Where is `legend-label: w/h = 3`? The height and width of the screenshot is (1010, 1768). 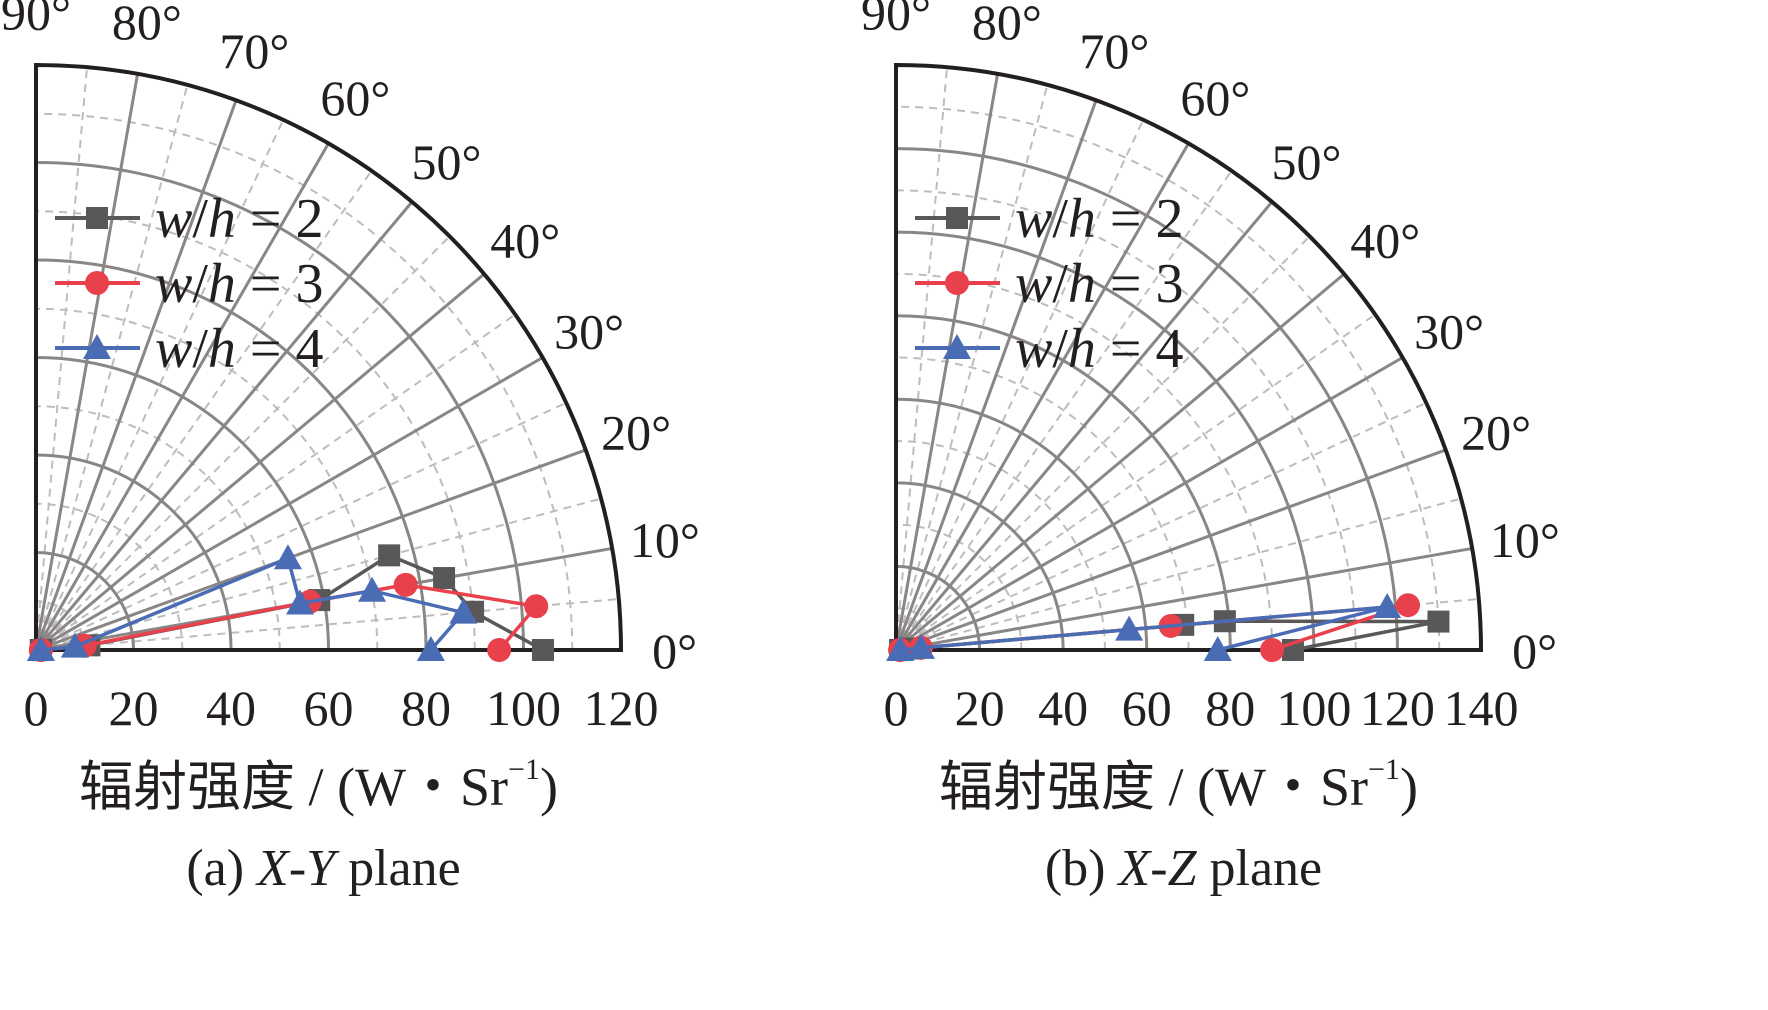 legend-label: w/h = 3 is located at coordinates (1099, 284).